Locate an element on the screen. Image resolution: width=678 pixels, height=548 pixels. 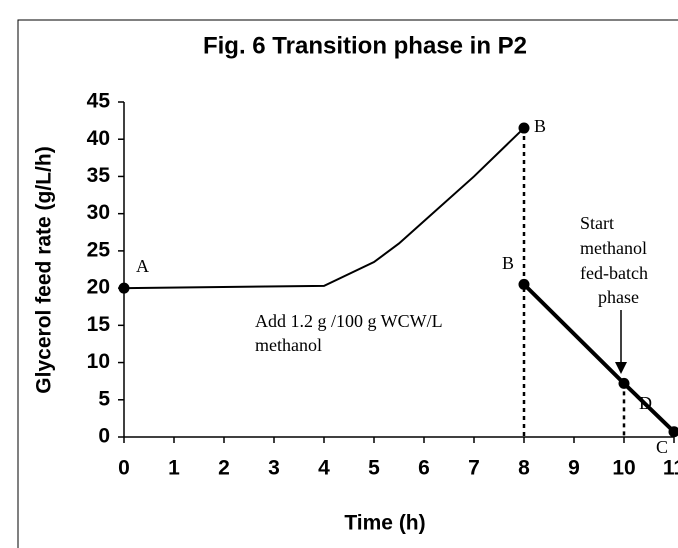
x-tick-label: 6 is located at coordinates (424, 468).